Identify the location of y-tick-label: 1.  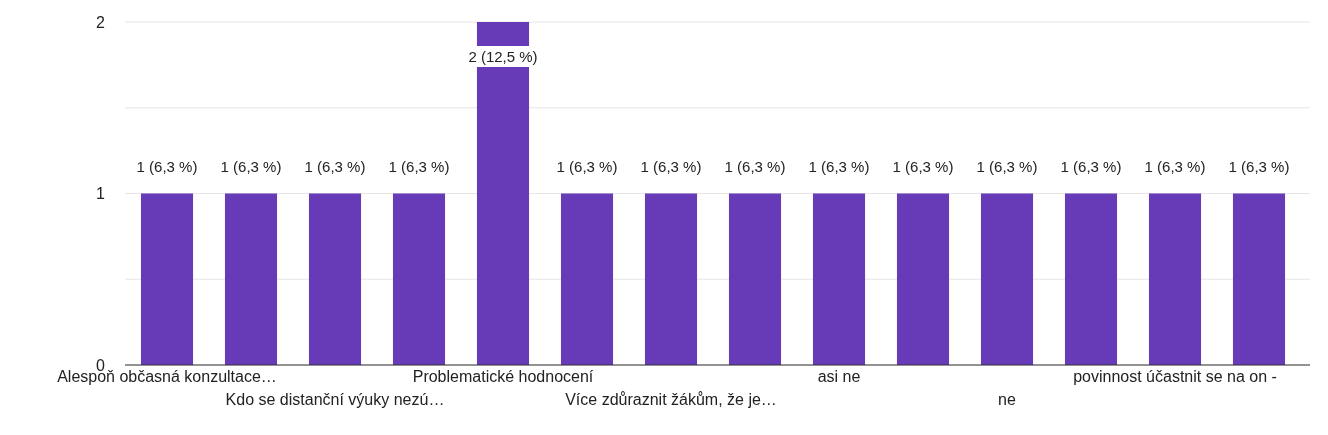
(101, 194).